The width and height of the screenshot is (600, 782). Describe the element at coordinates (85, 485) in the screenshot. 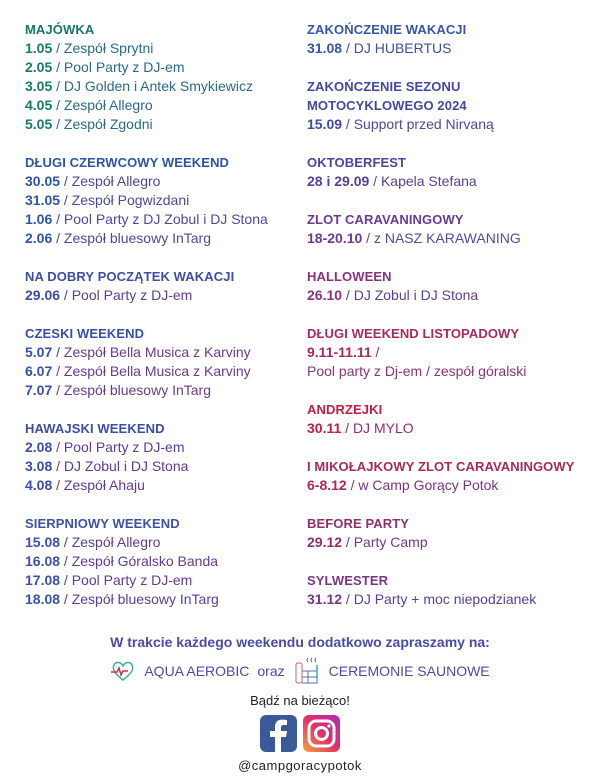

I see `event-line: 4.08 / Zespół Ahaju` at that location.